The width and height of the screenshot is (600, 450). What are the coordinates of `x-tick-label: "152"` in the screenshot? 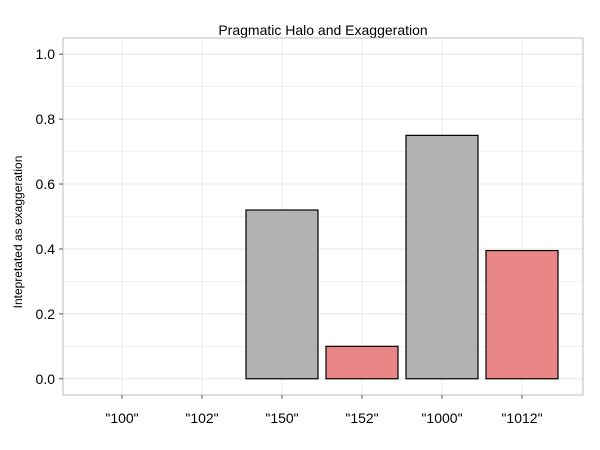 It's located at (361, 418).